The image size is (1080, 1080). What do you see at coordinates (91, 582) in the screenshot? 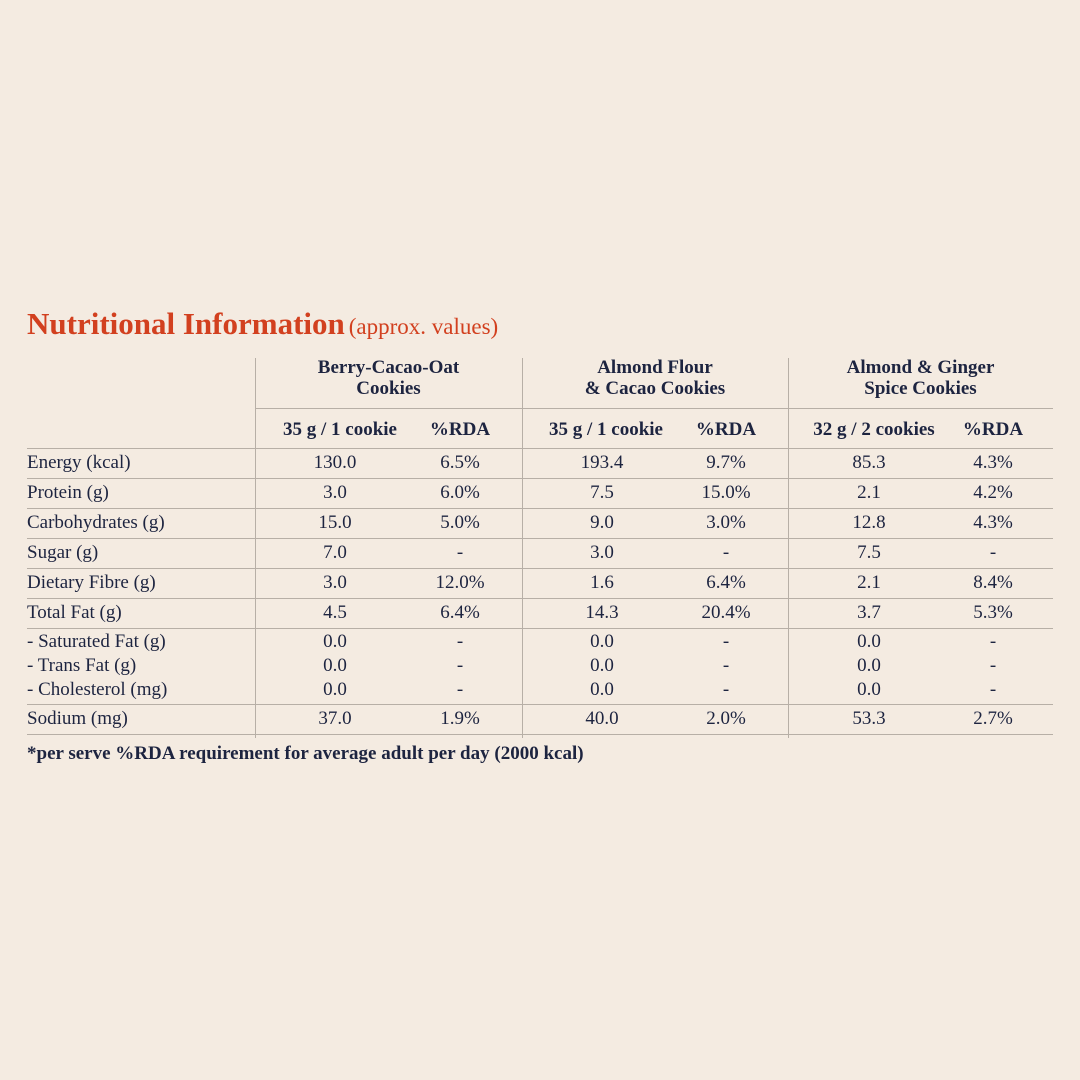
I see `row-label: Dietary Fibre (g)` at bounding box center [91, 582].